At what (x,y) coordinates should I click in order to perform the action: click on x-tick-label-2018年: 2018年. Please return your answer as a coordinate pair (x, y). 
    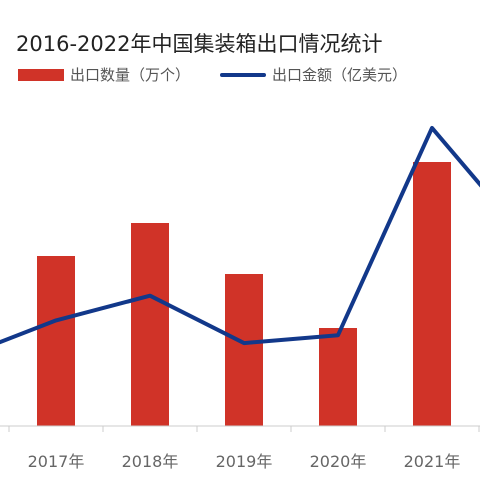
    Looking at the image, I should click on (150, 461).